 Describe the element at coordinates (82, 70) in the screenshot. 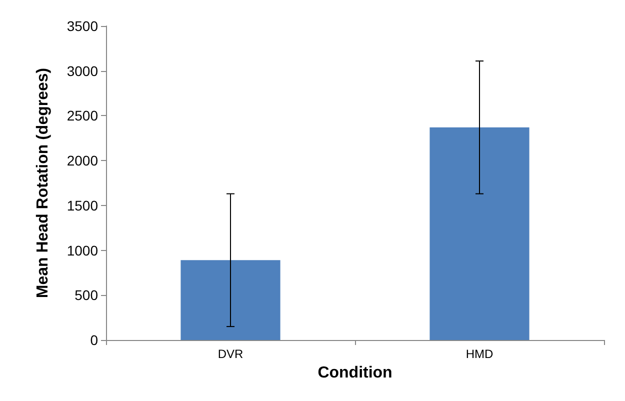

I see `y-tick-label: 3000` at that location.